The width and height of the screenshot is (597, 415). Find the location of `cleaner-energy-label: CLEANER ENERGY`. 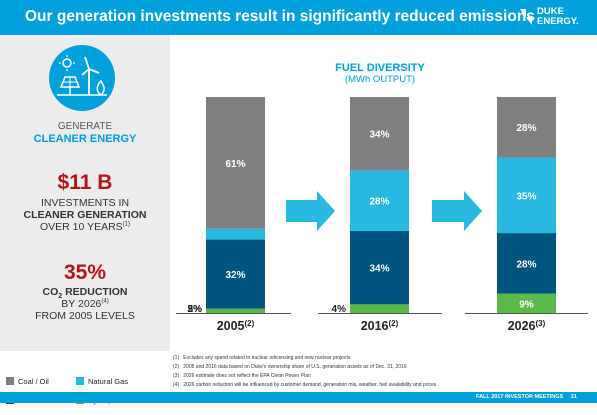

cleaner-energy-label: CLEANER ENERGY is located at coordinates (85, 139).